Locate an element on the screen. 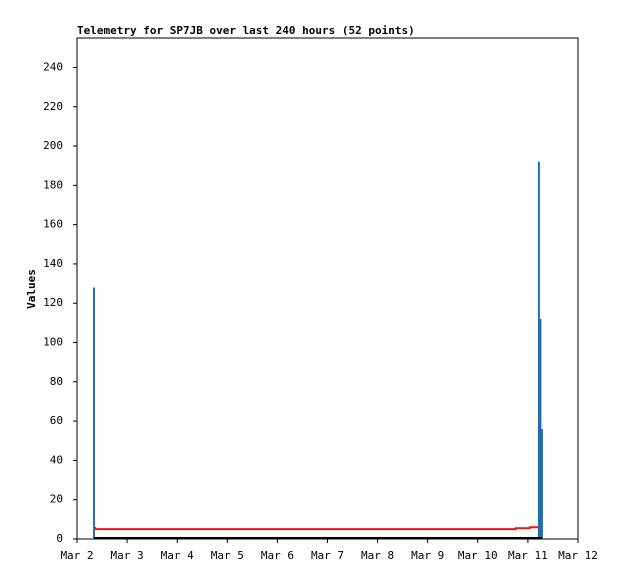  y-tick-label: 140 is located at coordinates (53, 263).